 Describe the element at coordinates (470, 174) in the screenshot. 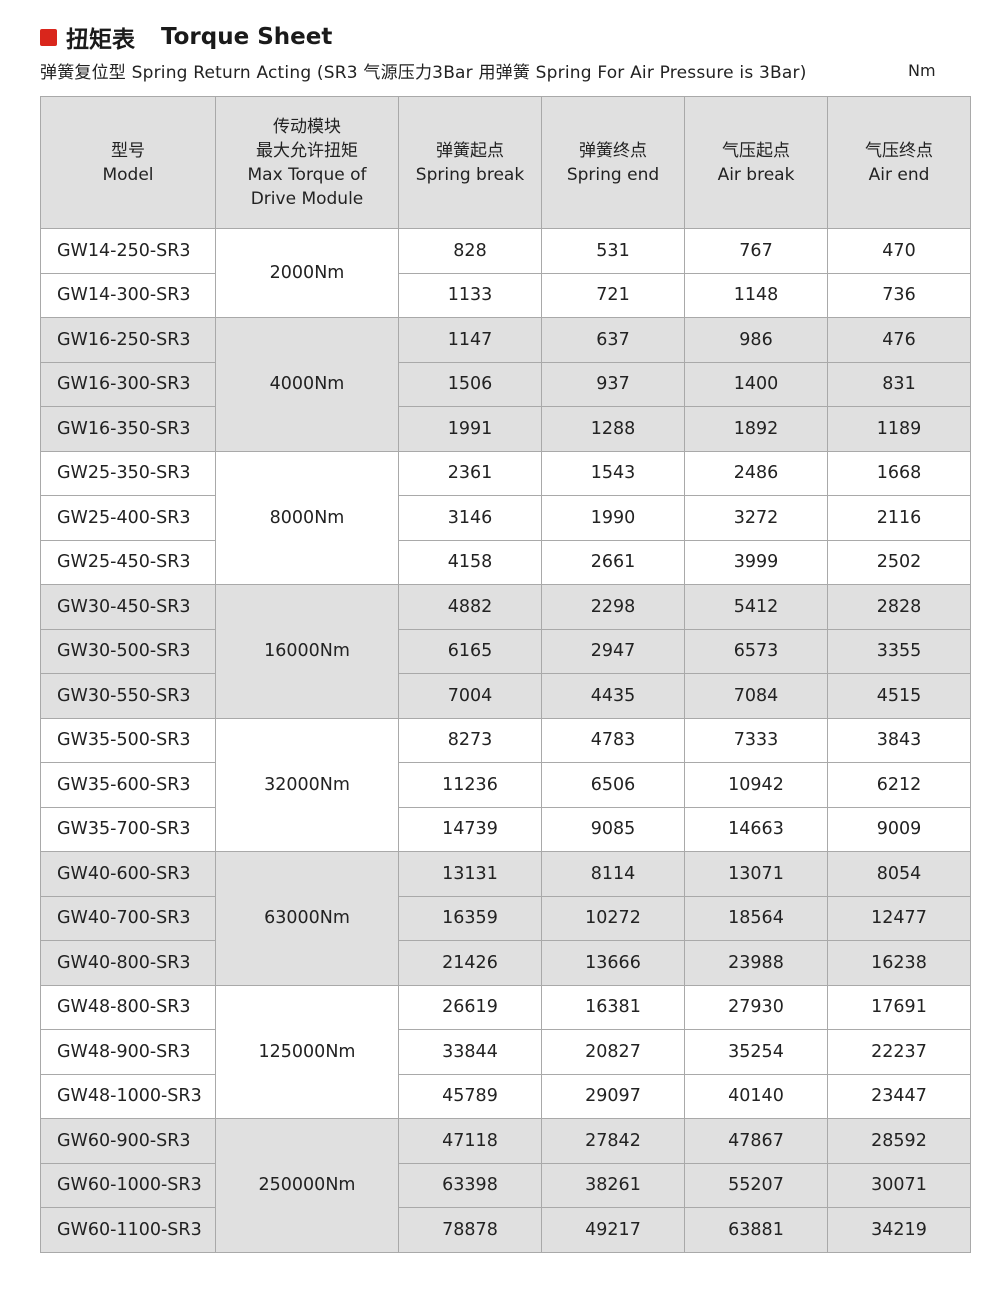

I see `column-header-line: Spring break` at that location.